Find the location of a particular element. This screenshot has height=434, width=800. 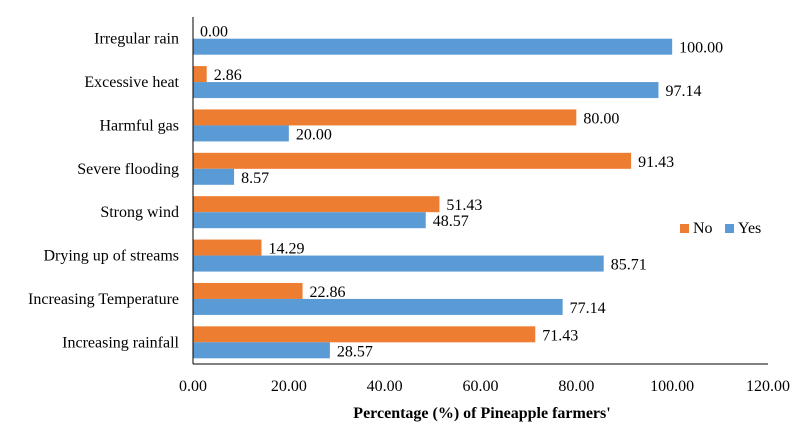

data-label: 91.43 is located at coordinates (656, 162).